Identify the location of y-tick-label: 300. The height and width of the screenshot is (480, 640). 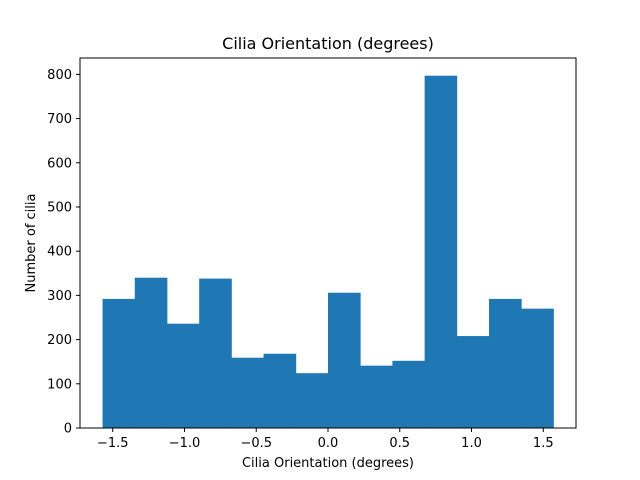
(59, 296).